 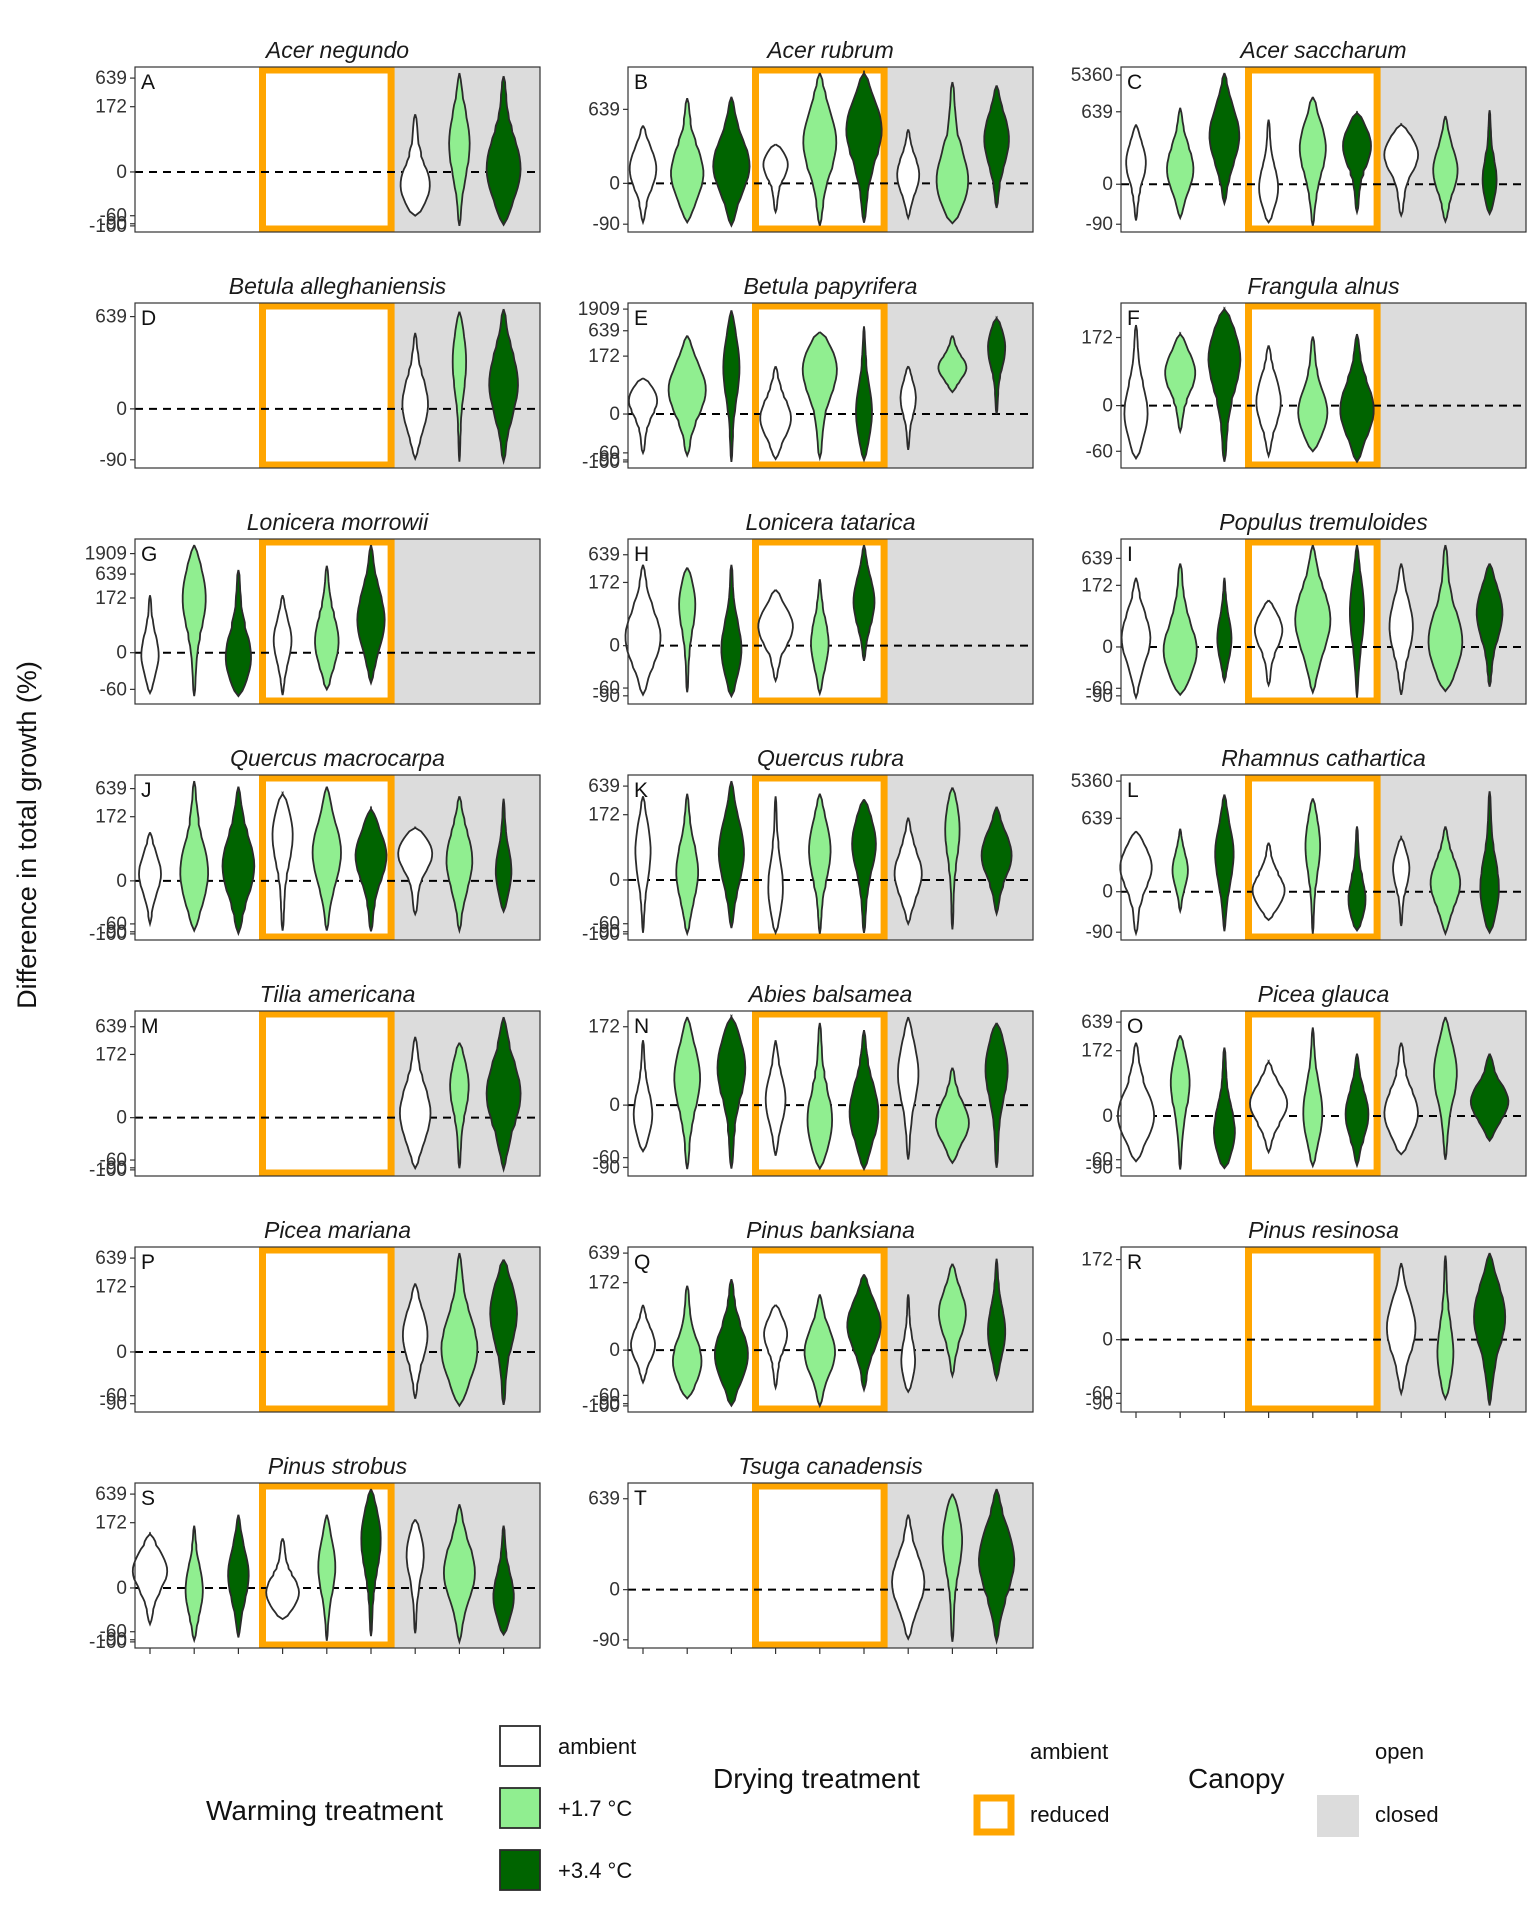 What do you see at coordinates (1133, 790) in the screenshot?
I see `panel-letter: L` at bounding box center [1133, 790].